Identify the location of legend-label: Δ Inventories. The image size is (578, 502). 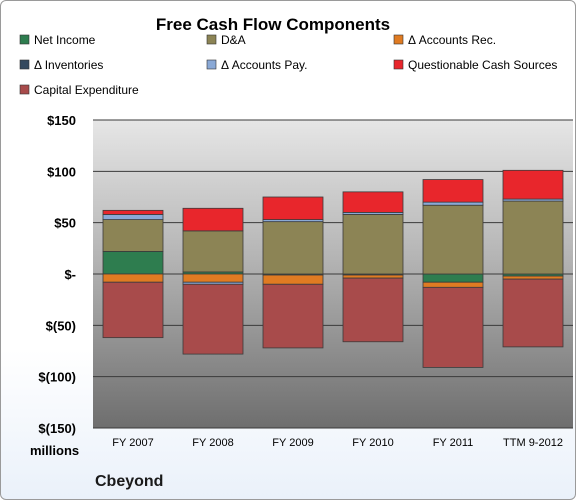
(68, 65).